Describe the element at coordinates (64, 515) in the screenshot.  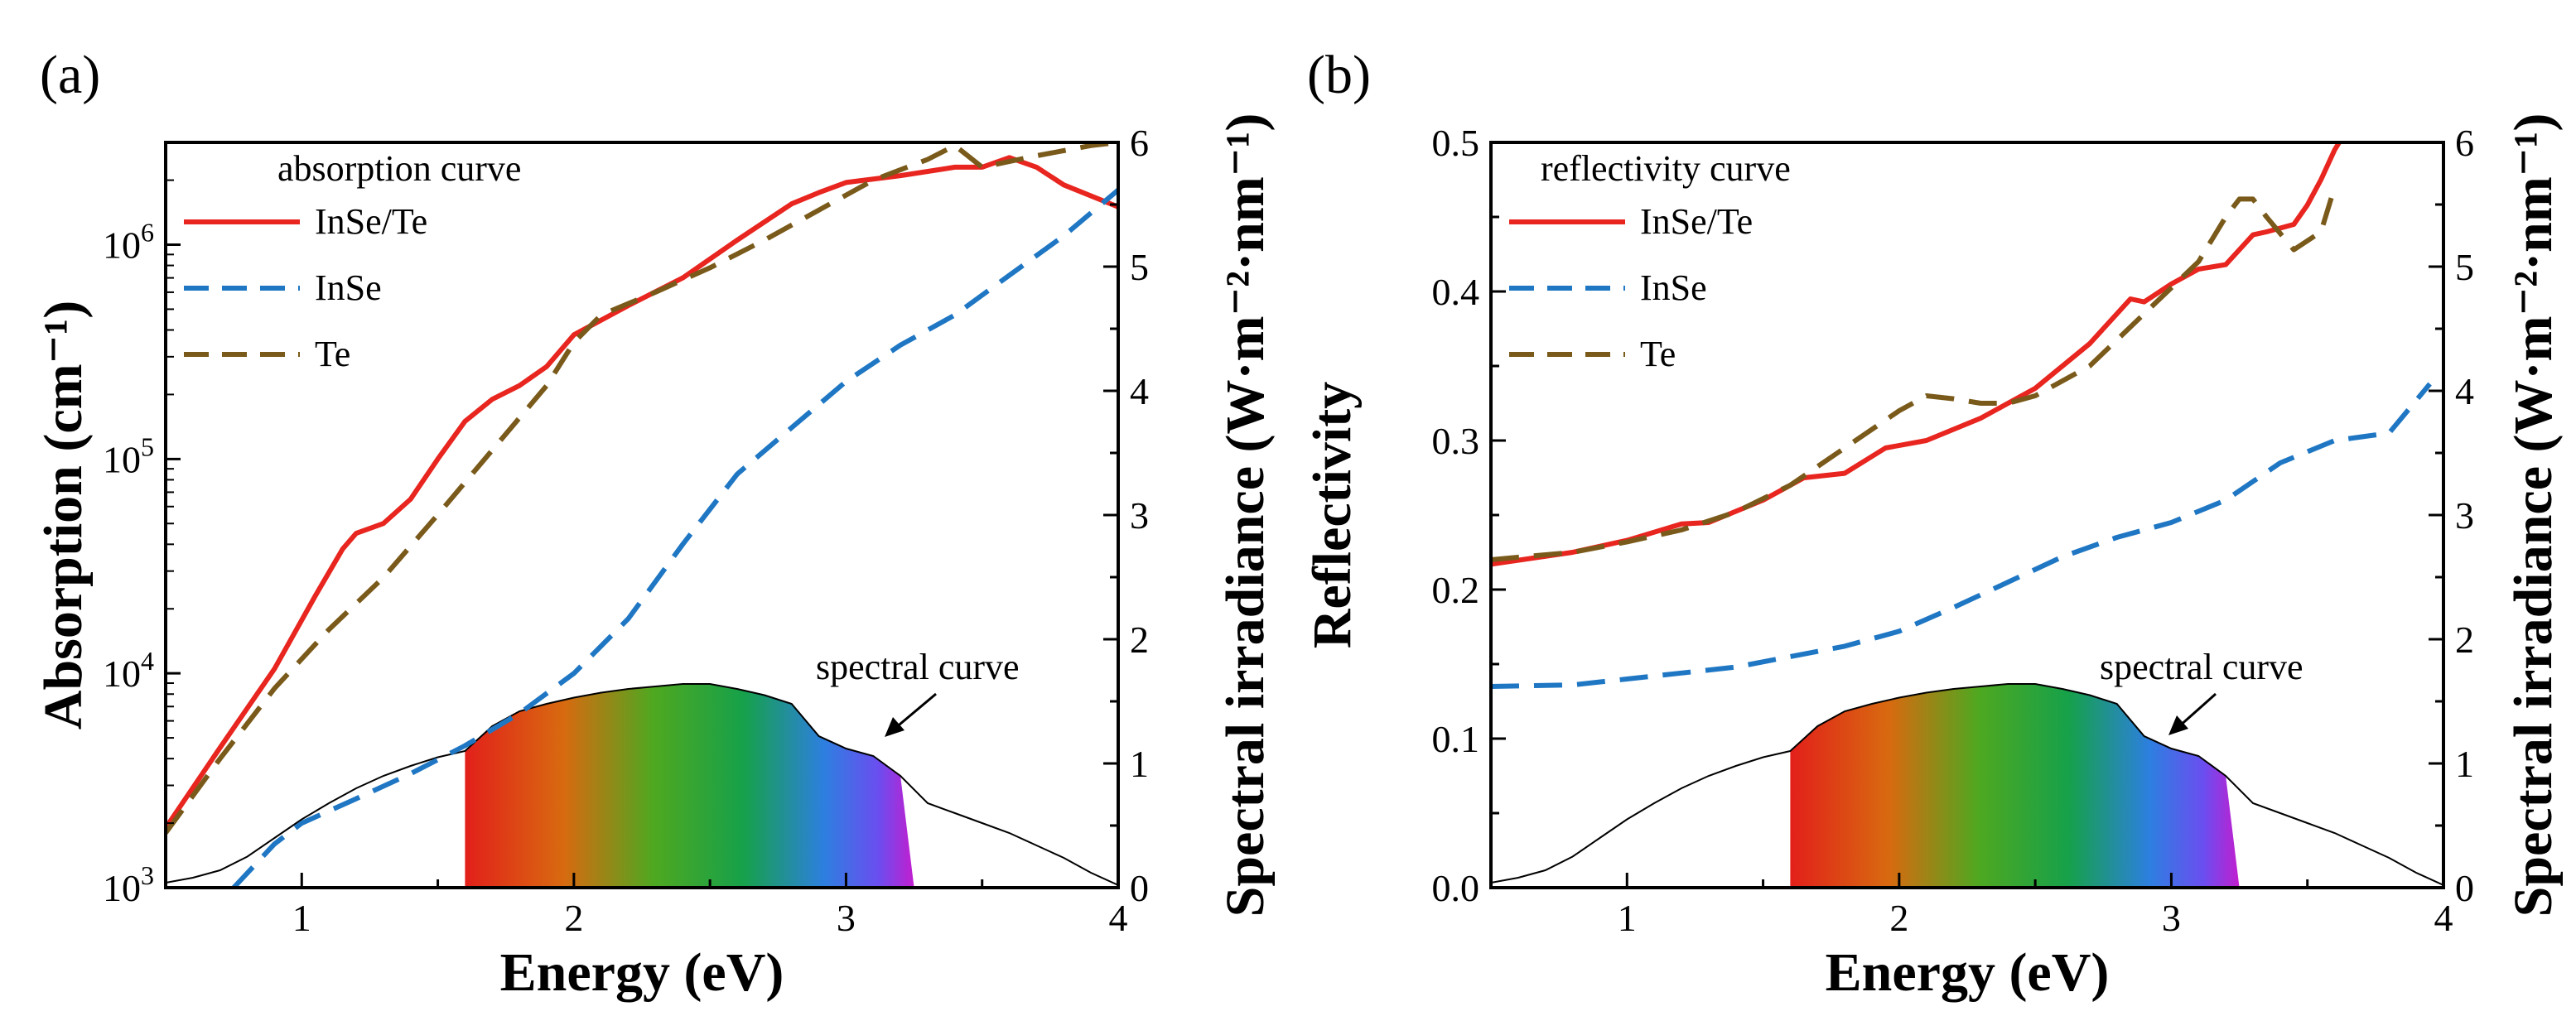
I see `y-axis-title-left: Absorption (cm⁻¹)` at that location.